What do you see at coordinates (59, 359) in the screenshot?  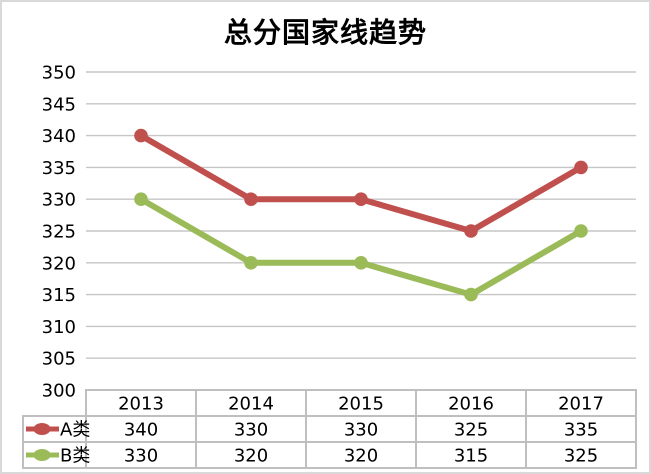 I see `y-tick-label: 305` at bounding box center [59, 359].